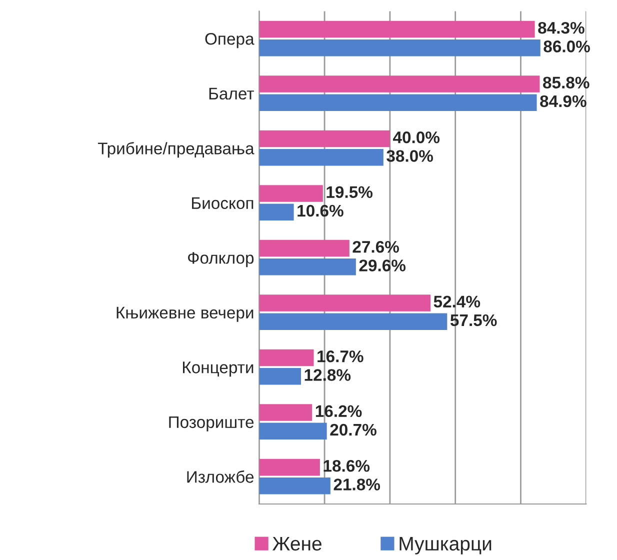  Describe the element at coordinates (349, 192) in the screenshot. I see `data-label: 19.5%` at that location.